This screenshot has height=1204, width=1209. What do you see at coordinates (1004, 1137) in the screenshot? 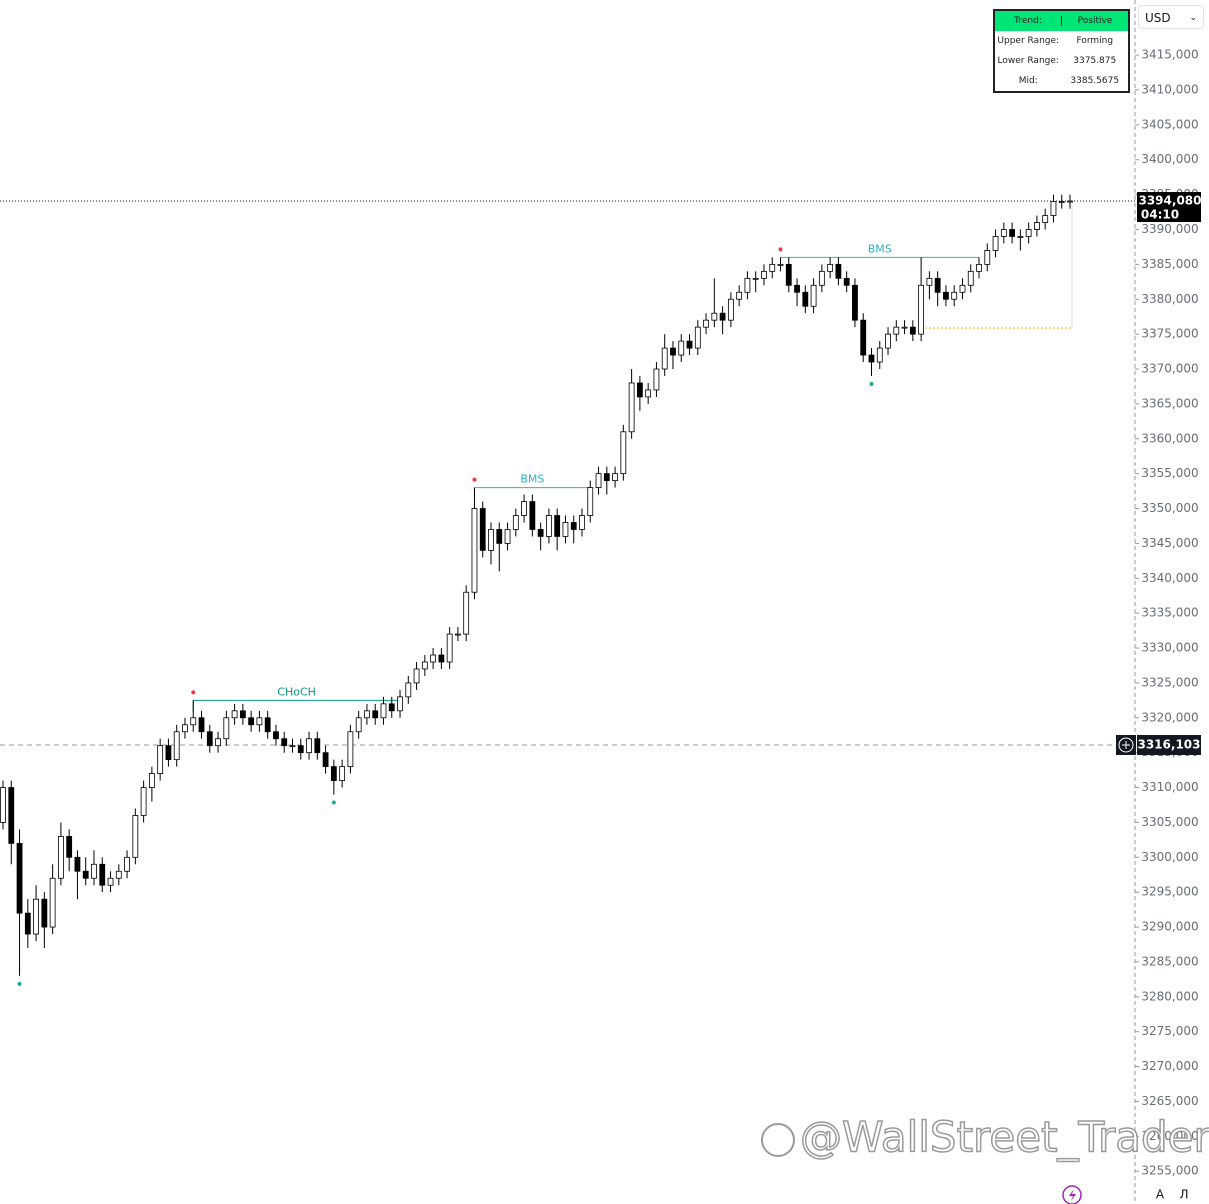
I see `watermark: @WallStreet_Trader` at bounding box center [1004, 1137].